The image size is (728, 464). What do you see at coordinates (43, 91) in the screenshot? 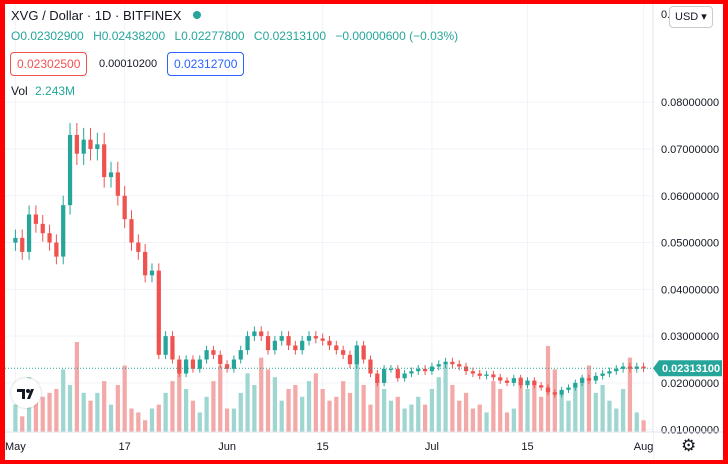
I see `volume-legend: Vol 2.243M` at bounding box center [43, 91].